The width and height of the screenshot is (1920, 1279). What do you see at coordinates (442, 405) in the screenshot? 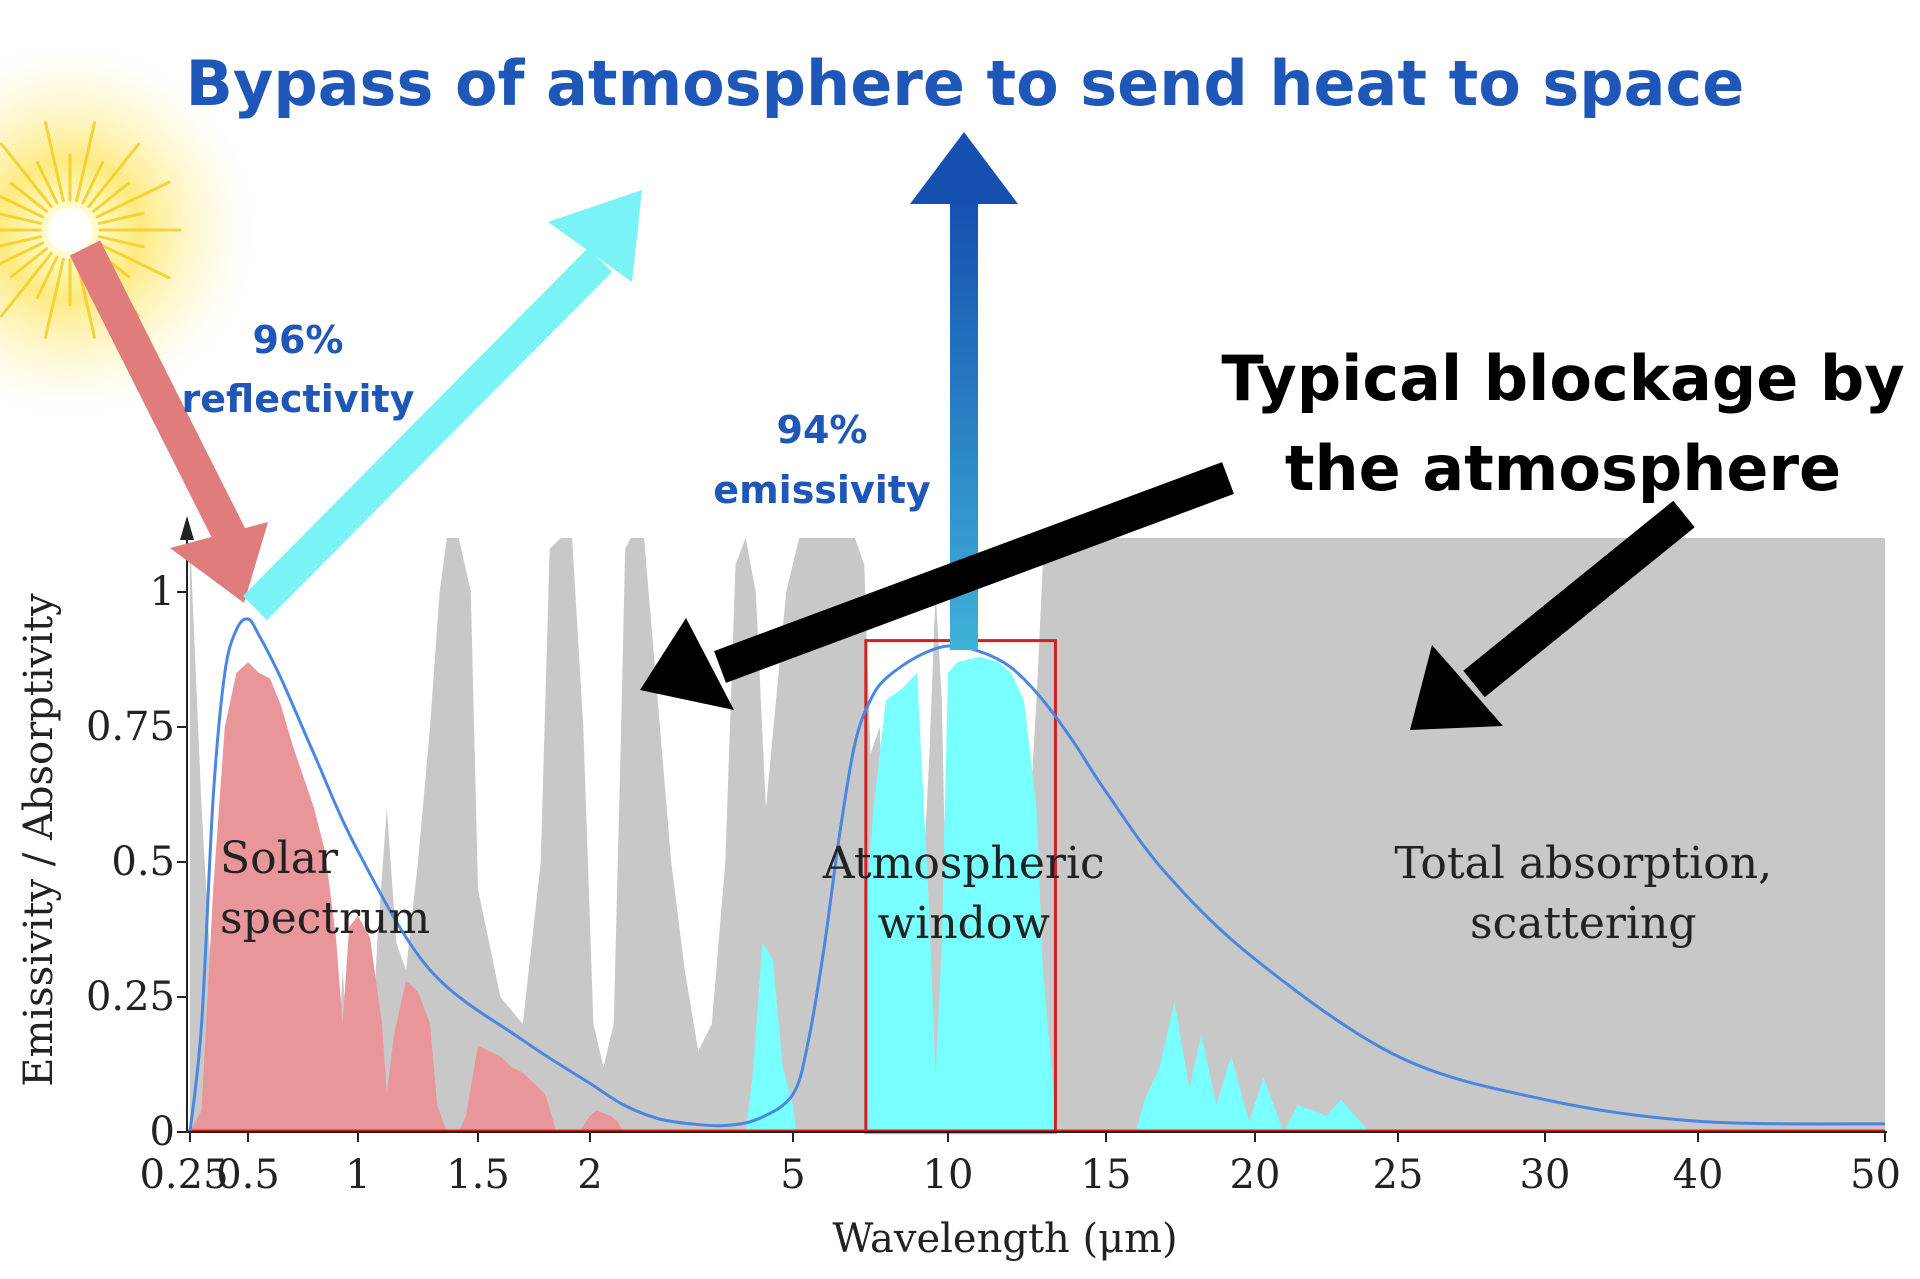
I see `reflection-arrow-icon` at bounding box center [442, 405].